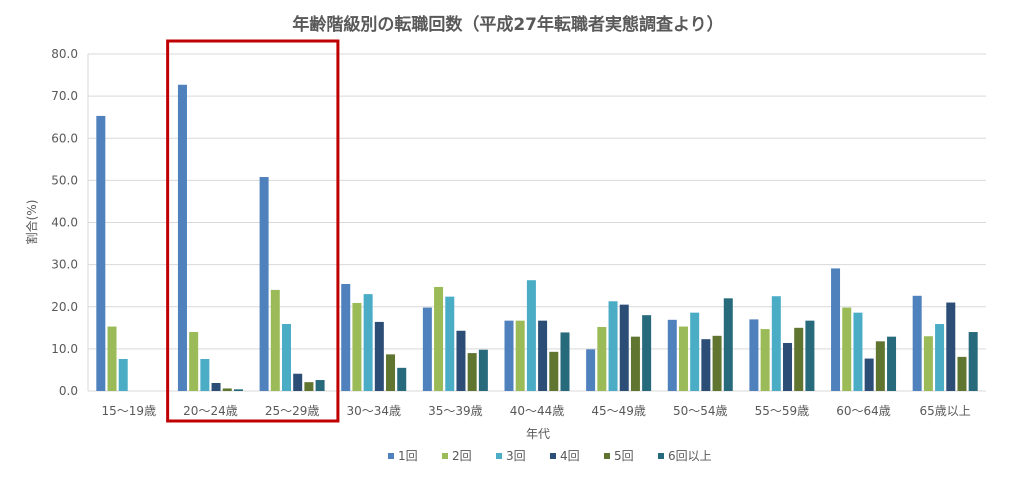 Image resolution: width=1024 pixels, height=479 pixels. I want to click on x-tick-label: 65歳以上, so click(945, 411).